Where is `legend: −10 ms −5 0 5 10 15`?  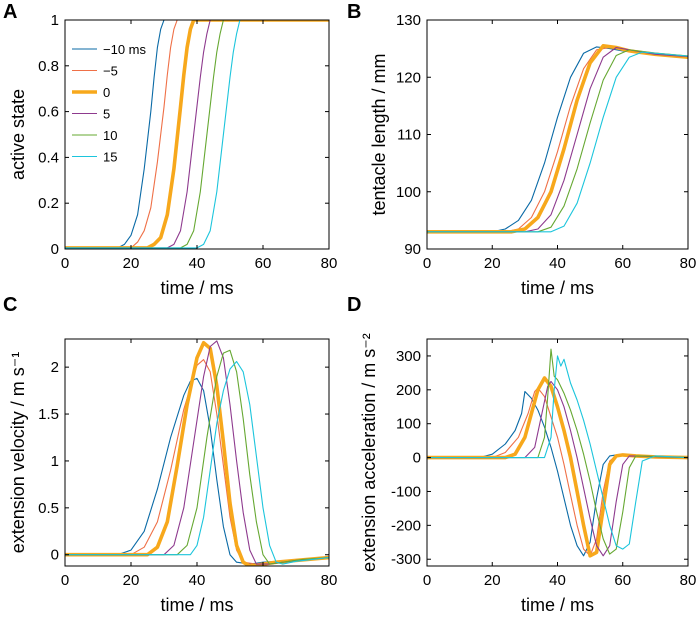
legend: −10 ms −5 0 5 10 15 is located at coordinates (109, 103).